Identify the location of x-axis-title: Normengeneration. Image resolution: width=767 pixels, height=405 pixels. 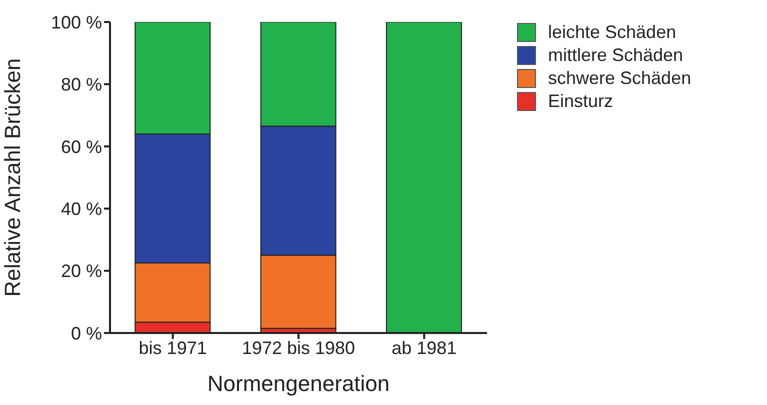
(298, 383).